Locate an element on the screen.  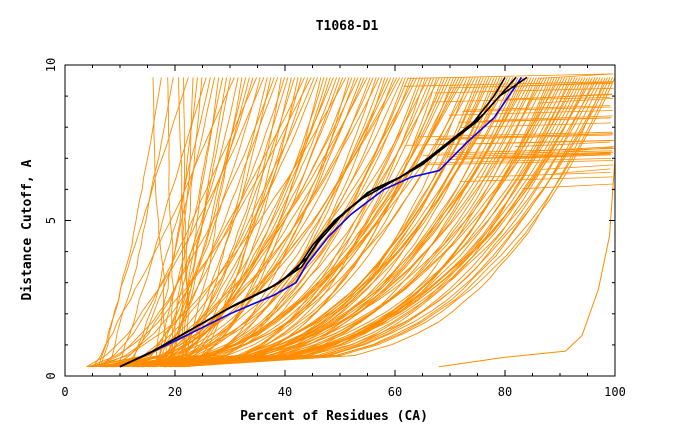
x-tick-label: 100 is located at coordinates (615, 392).